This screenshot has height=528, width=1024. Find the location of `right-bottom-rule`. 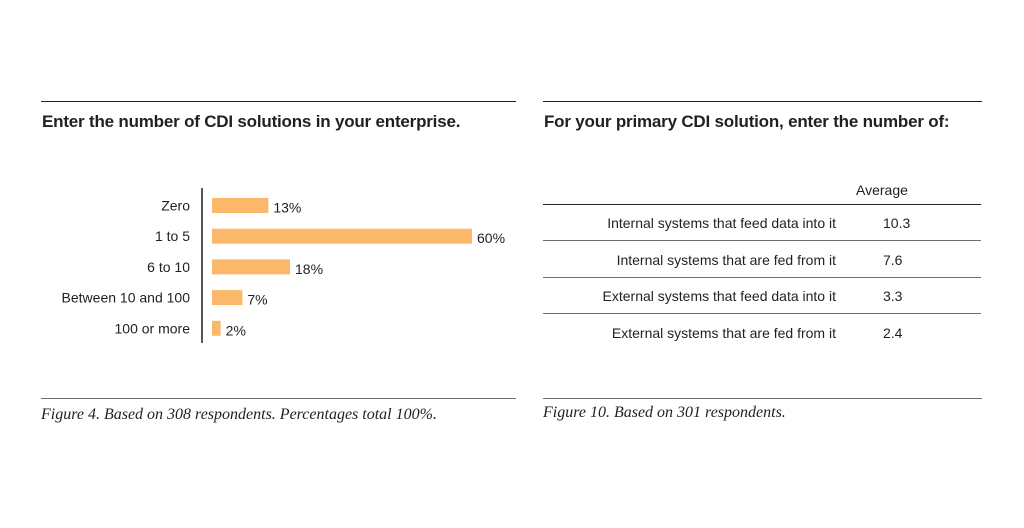

right-bottom-rule is located at coordinates (762, 398).